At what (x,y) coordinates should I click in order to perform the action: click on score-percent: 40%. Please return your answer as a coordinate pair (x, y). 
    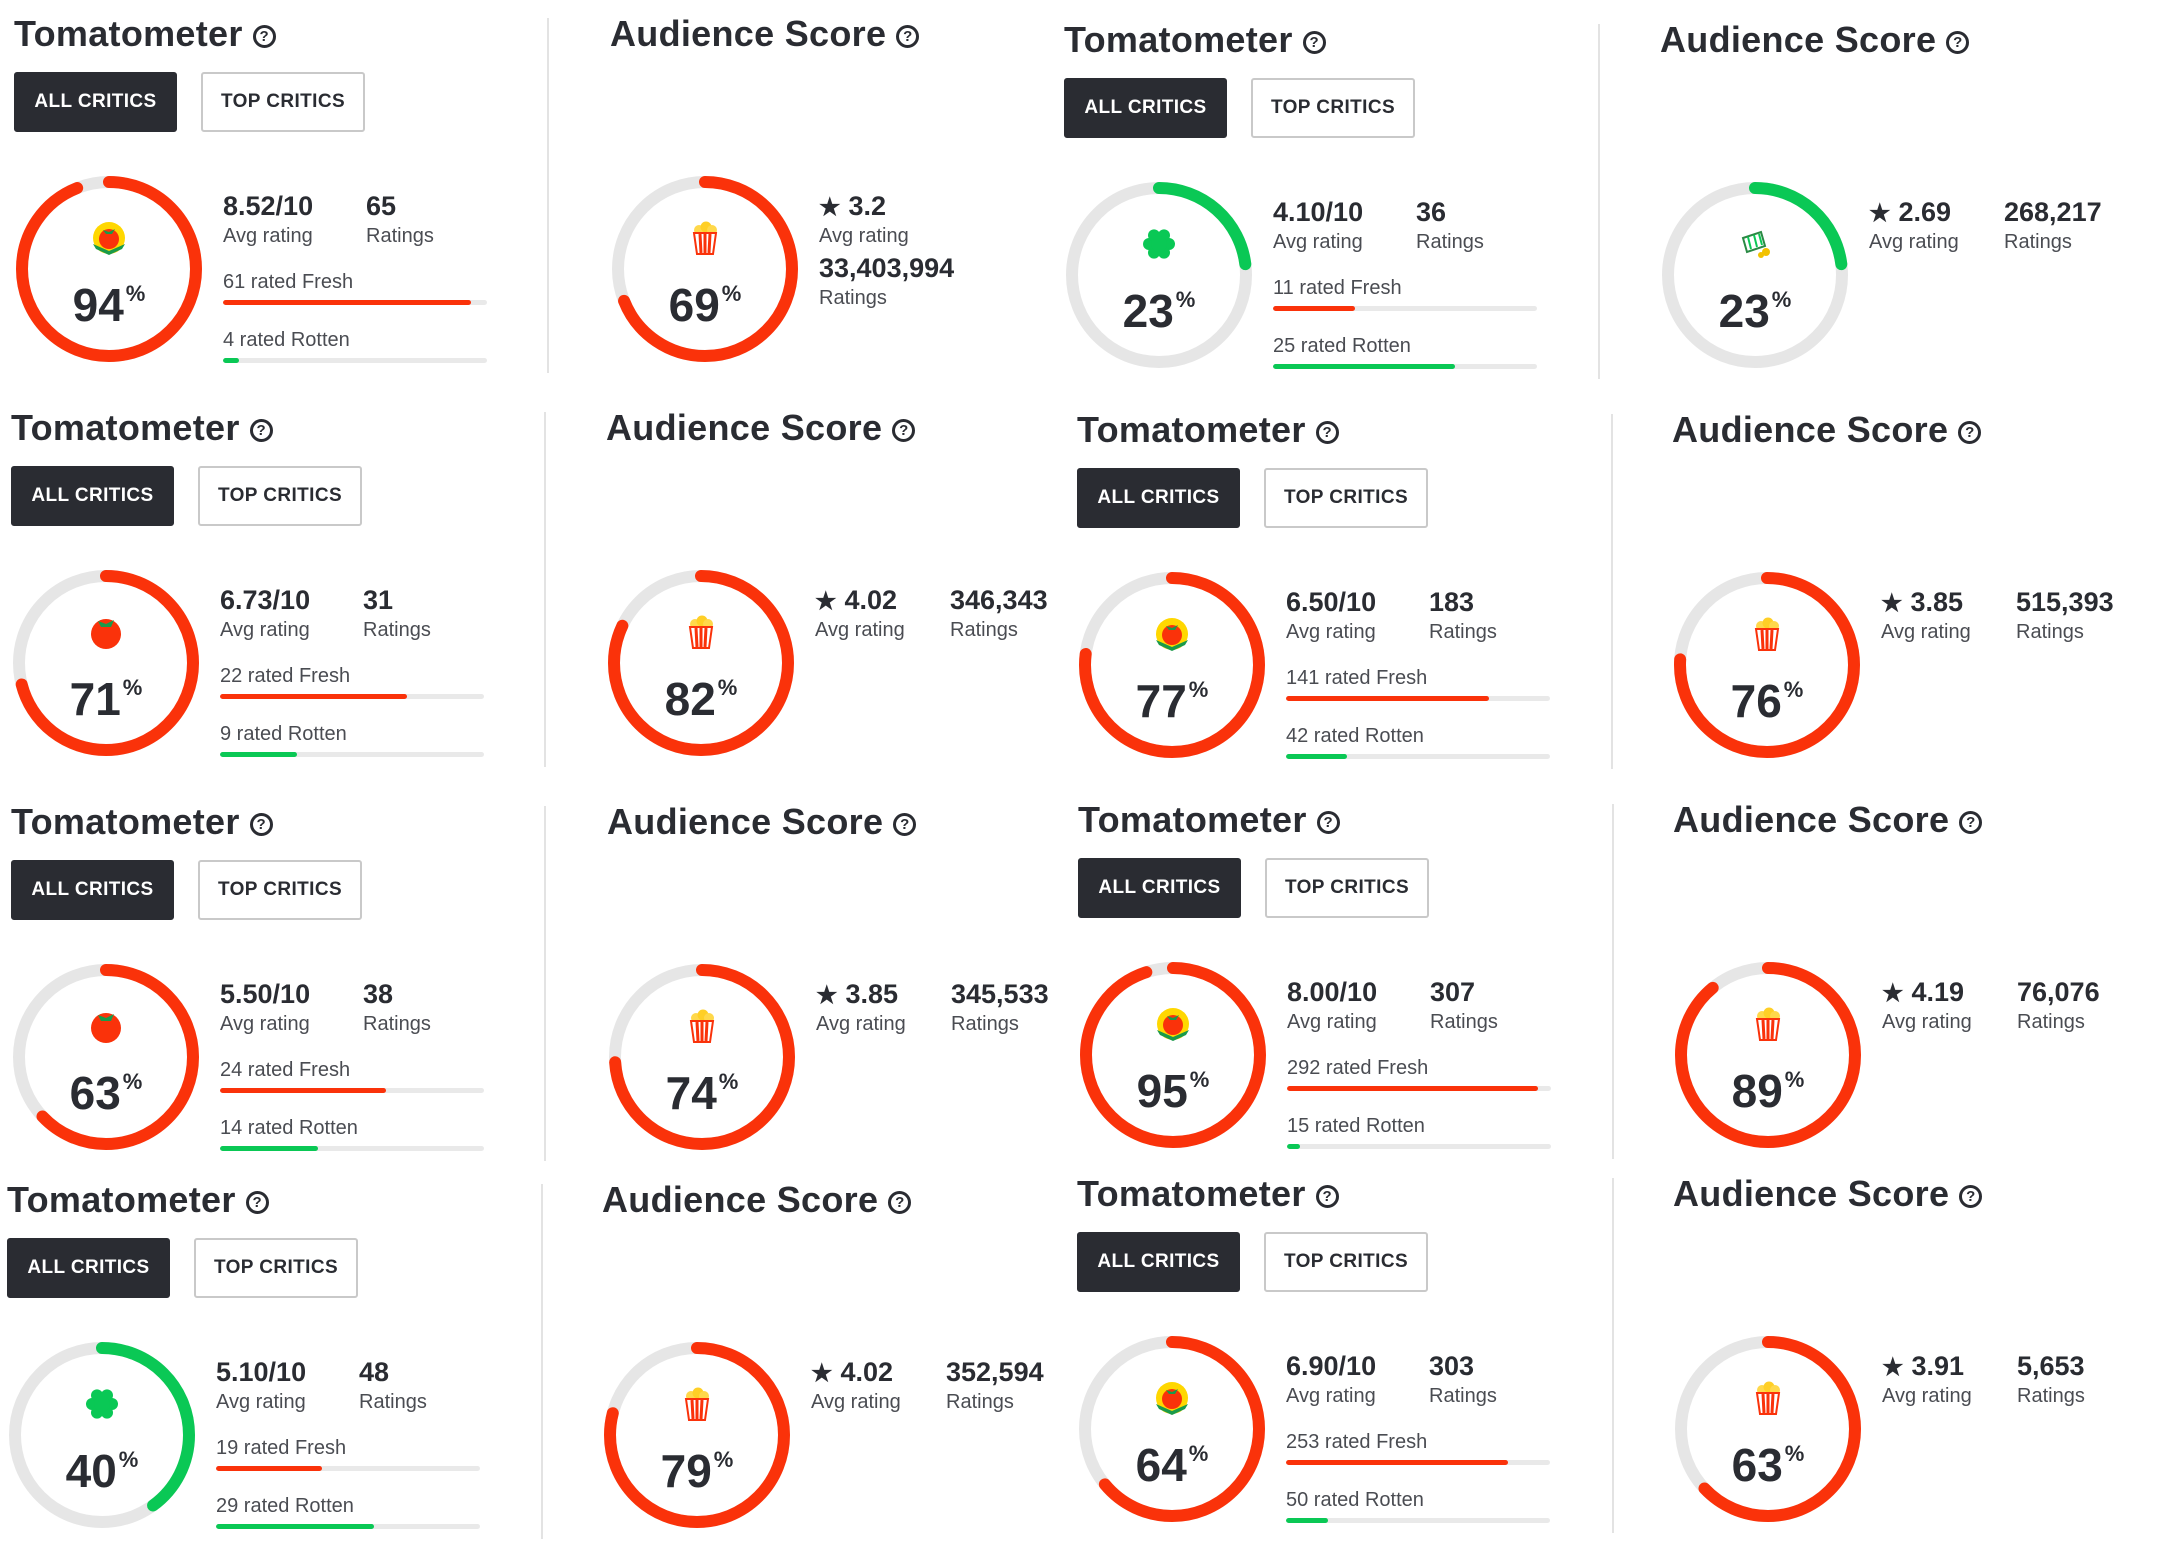
    Looking at the image, I should click on (102, 1465).